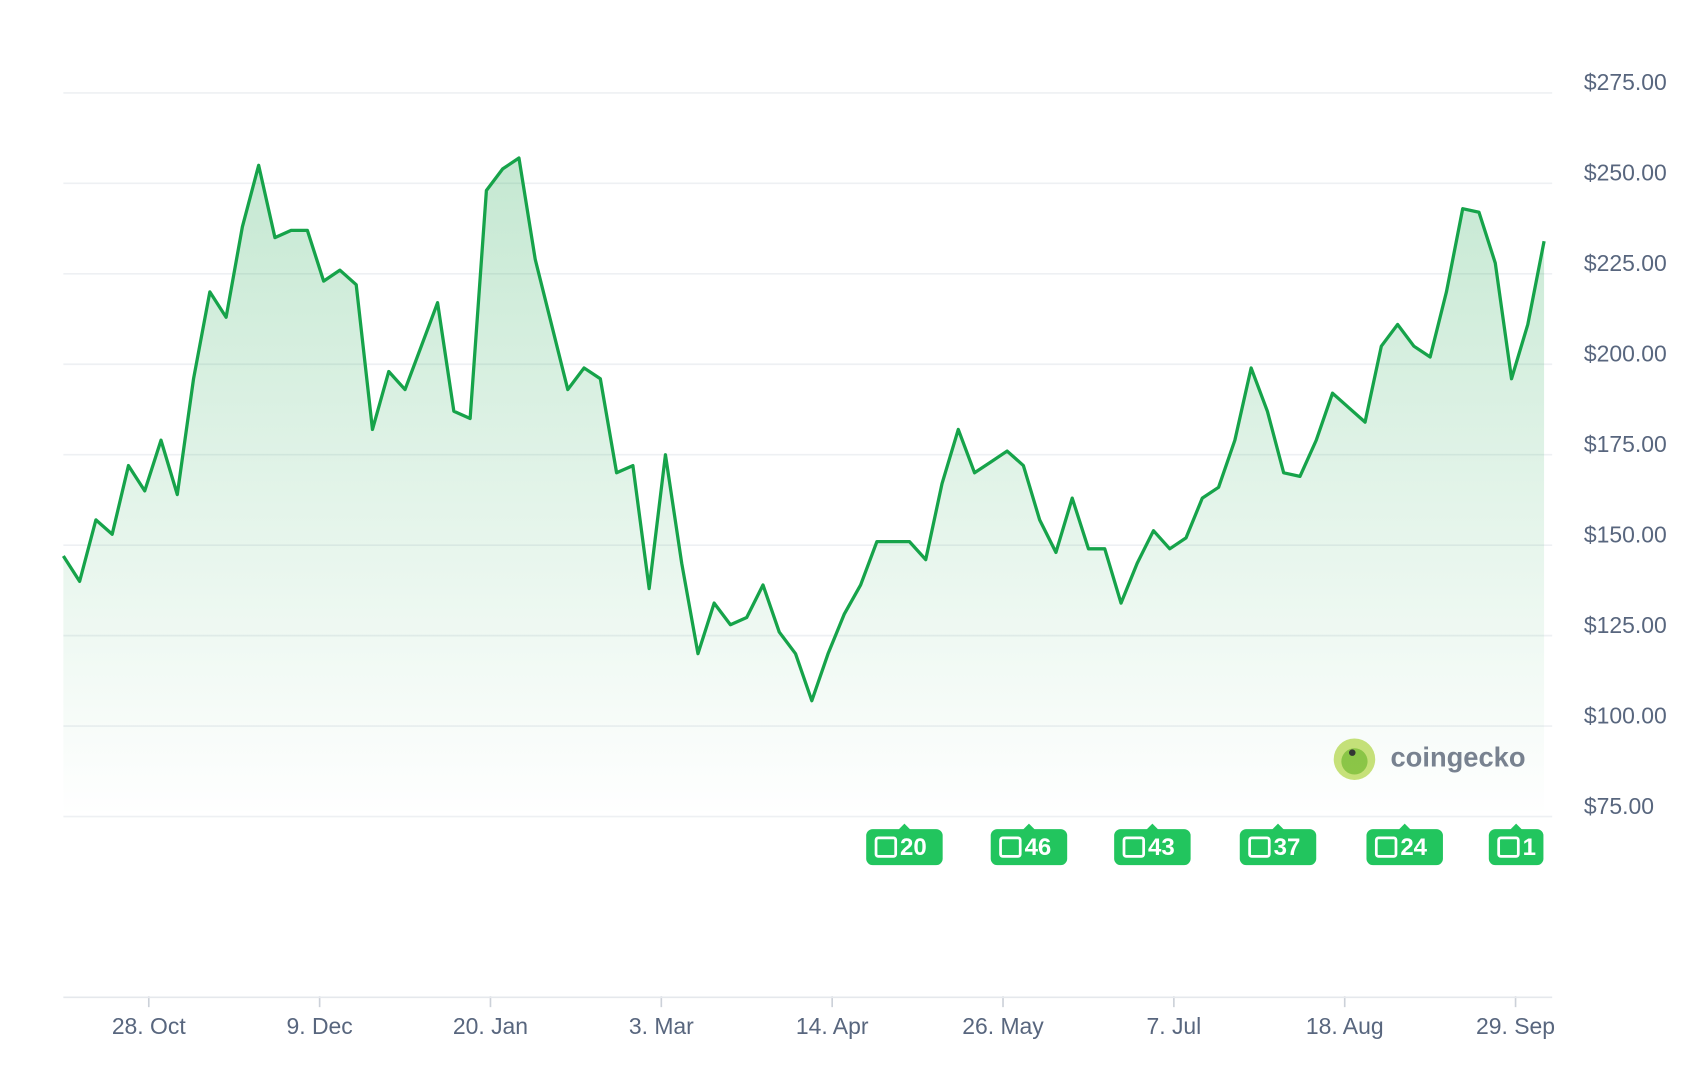  What do you see at coordinates (1625, 534) in the screenshot?
I see `y-tick-label: $150.00` at bounding box center [1625, 534].